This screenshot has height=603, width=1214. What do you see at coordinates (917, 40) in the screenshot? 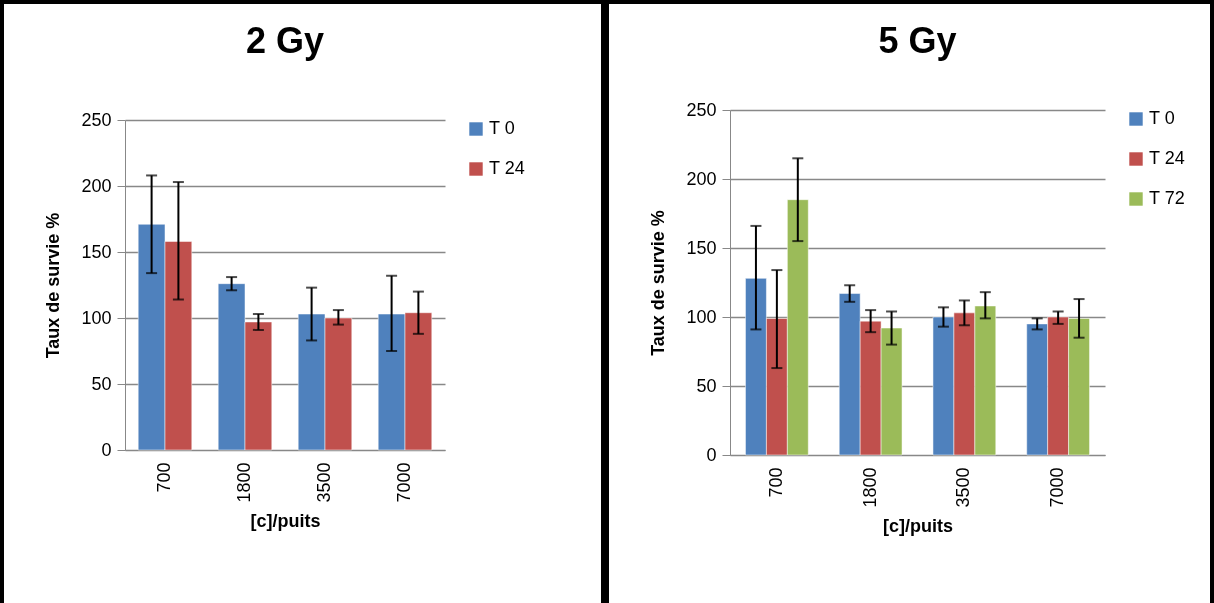
I see `chart-title: 5 Gy` at bounding box center [917, 40].